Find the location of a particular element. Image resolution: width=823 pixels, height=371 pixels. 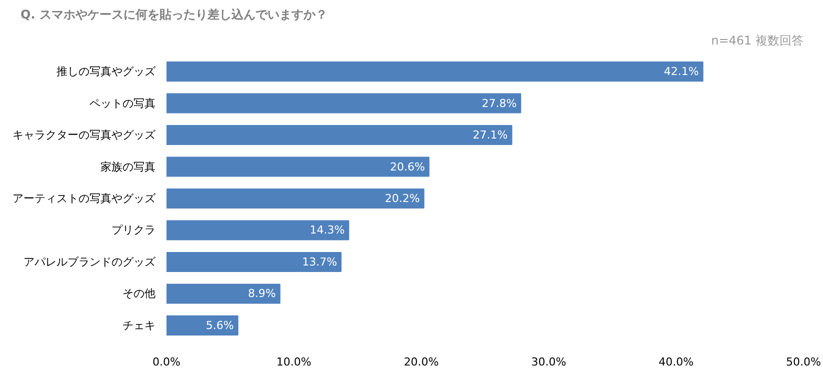

y-tick-label: アーティストの写真やグッズ is located at coordinates (84, 198).